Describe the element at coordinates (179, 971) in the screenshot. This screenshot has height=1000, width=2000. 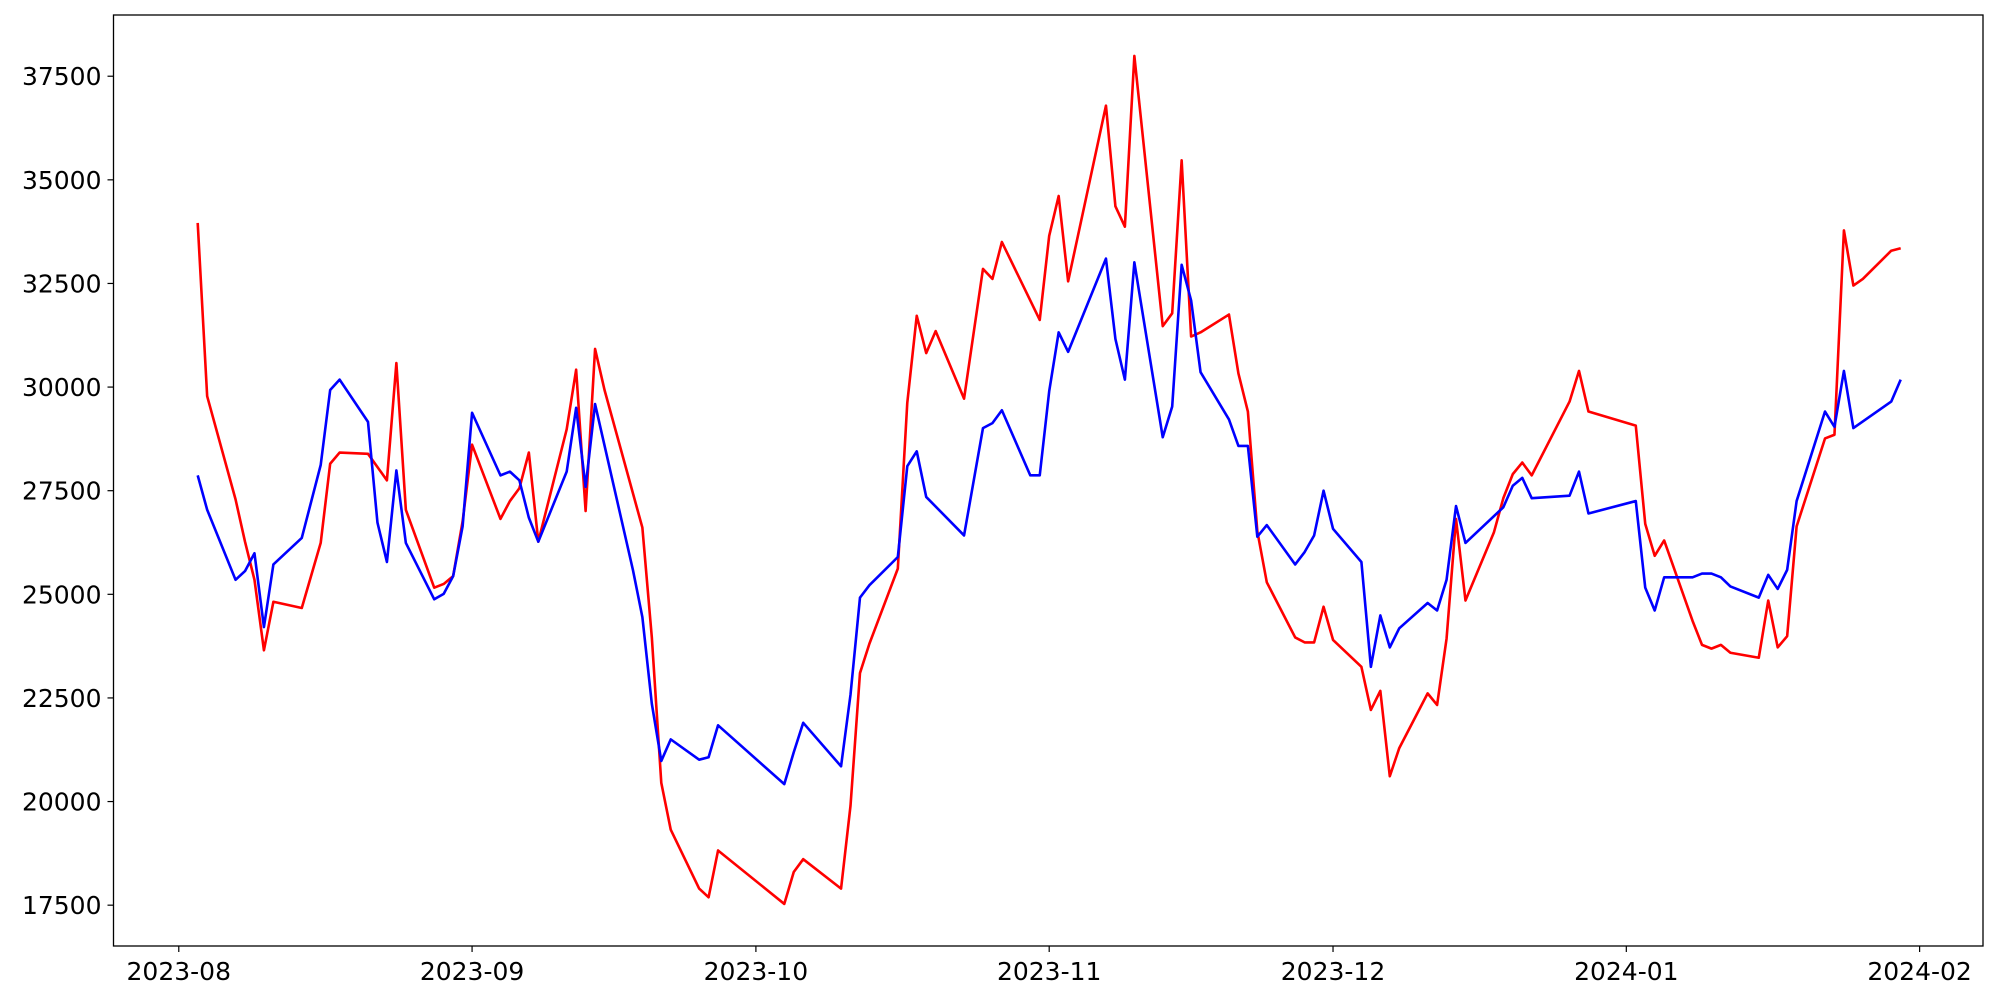
I see `x-tick-label: 2023-08` at that location.